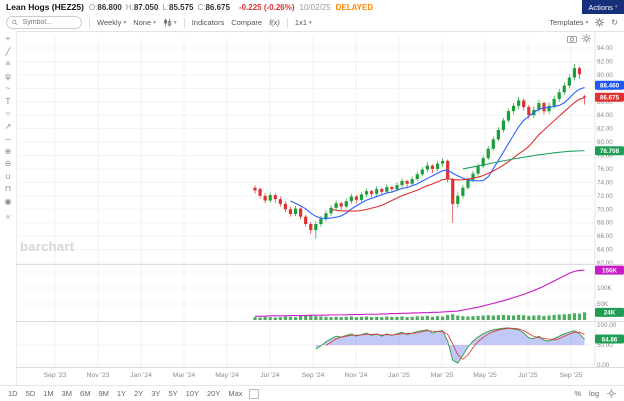 The image size is (624, 401). What do you see at coordinates (301, 22) in the screenshot?
I see `layout-label: 1x1` at bounding box center [301, 22].